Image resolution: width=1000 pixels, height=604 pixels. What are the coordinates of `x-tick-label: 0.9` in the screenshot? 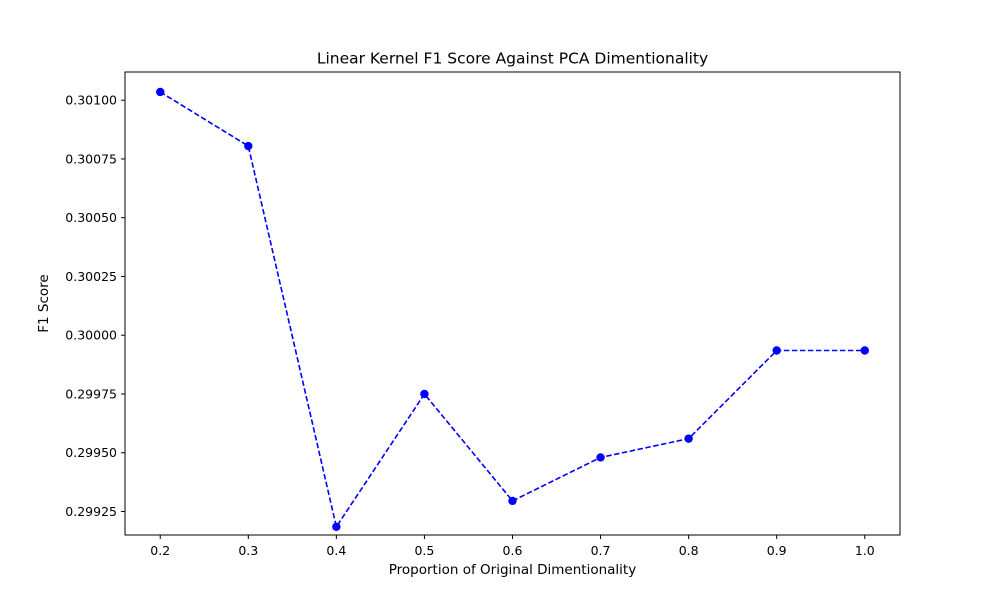 It's located at (777, 550).